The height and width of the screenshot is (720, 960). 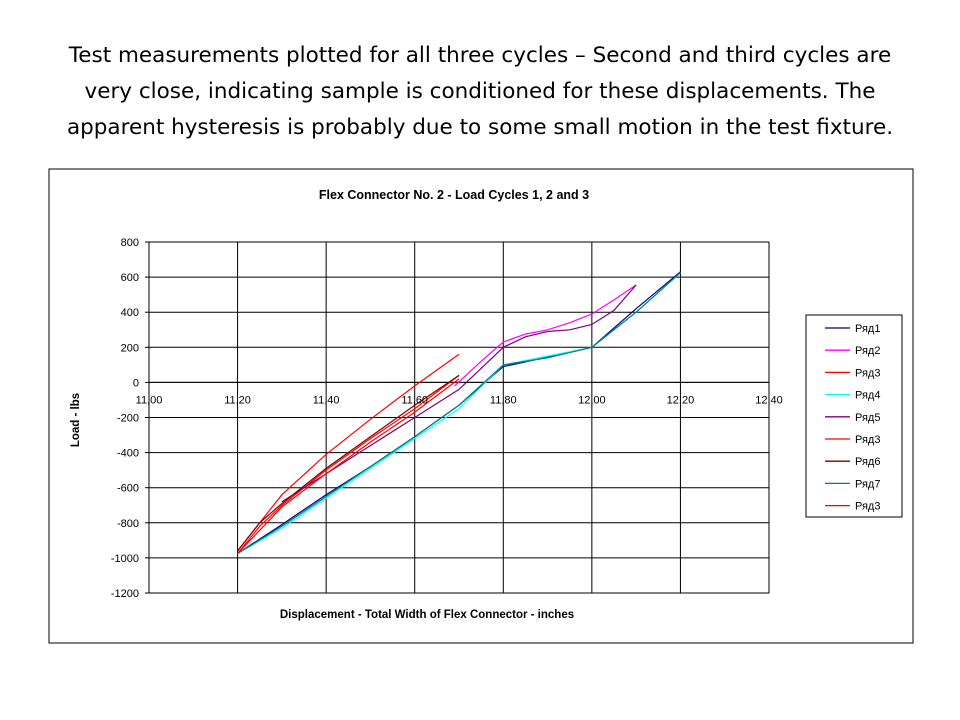 I want to click on y-tick-label: -1200, so click(x=125, y=594).